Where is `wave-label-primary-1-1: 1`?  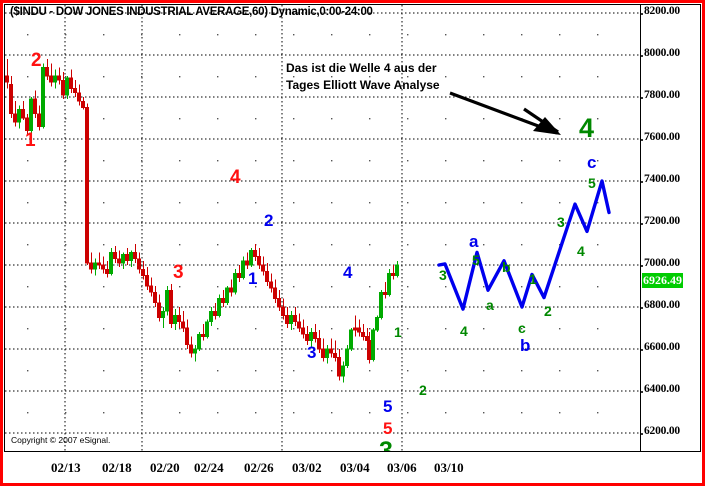
wave-label-primary-1-1: 1 is located at coordinates (30, 140).